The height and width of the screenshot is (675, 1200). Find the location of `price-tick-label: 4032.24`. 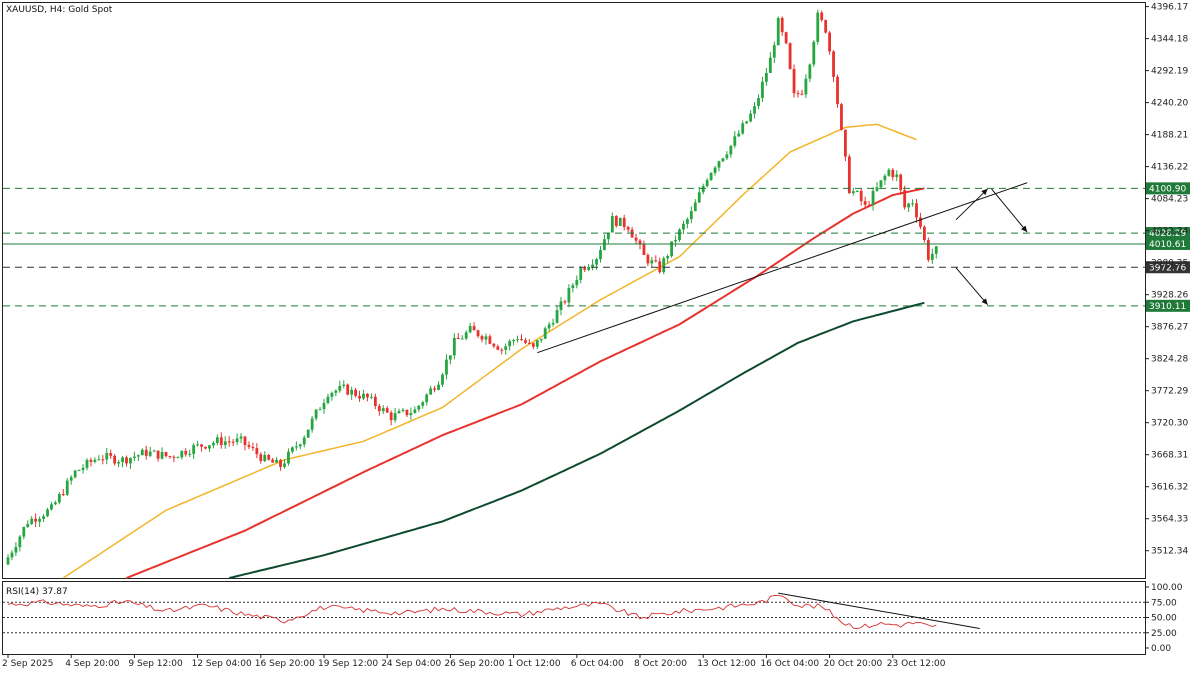

price-tick-label: 4032.24 is located at coordinates (1169, 232).